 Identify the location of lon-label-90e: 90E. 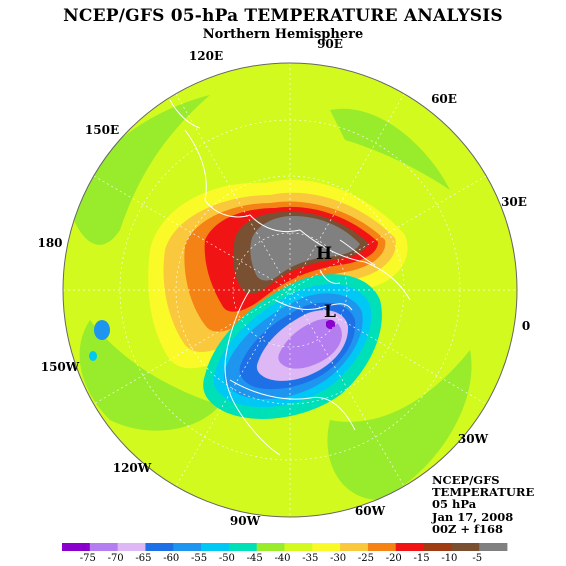
(330, 44).